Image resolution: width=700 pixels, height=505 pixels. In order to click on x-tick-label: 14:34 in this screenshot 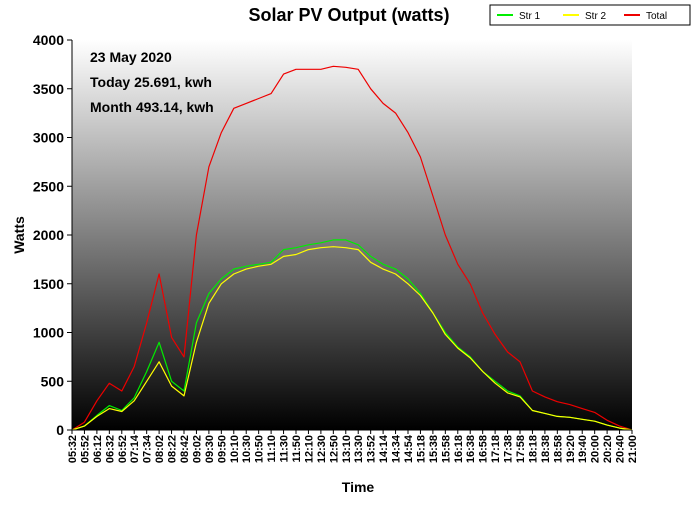, I will do `click(397, 448)`.